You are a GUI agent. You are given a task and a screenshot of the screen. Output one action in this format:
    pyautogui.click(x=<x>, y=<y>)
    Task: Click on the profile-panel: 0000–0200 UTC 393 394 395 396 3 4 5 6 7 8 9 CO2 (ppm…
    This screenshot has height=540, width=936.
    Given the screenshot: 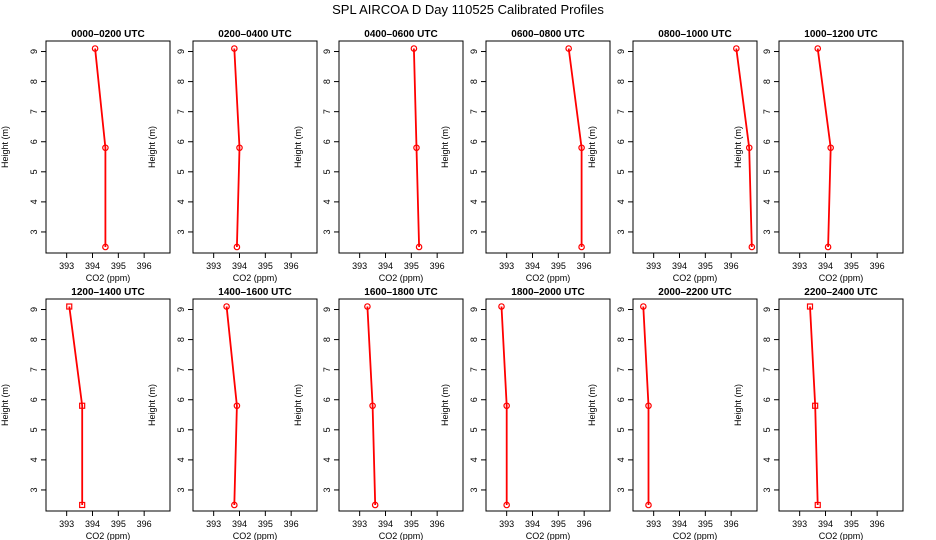 What is the action you would take?
    pyautogui.click(x=85, y=156)
    